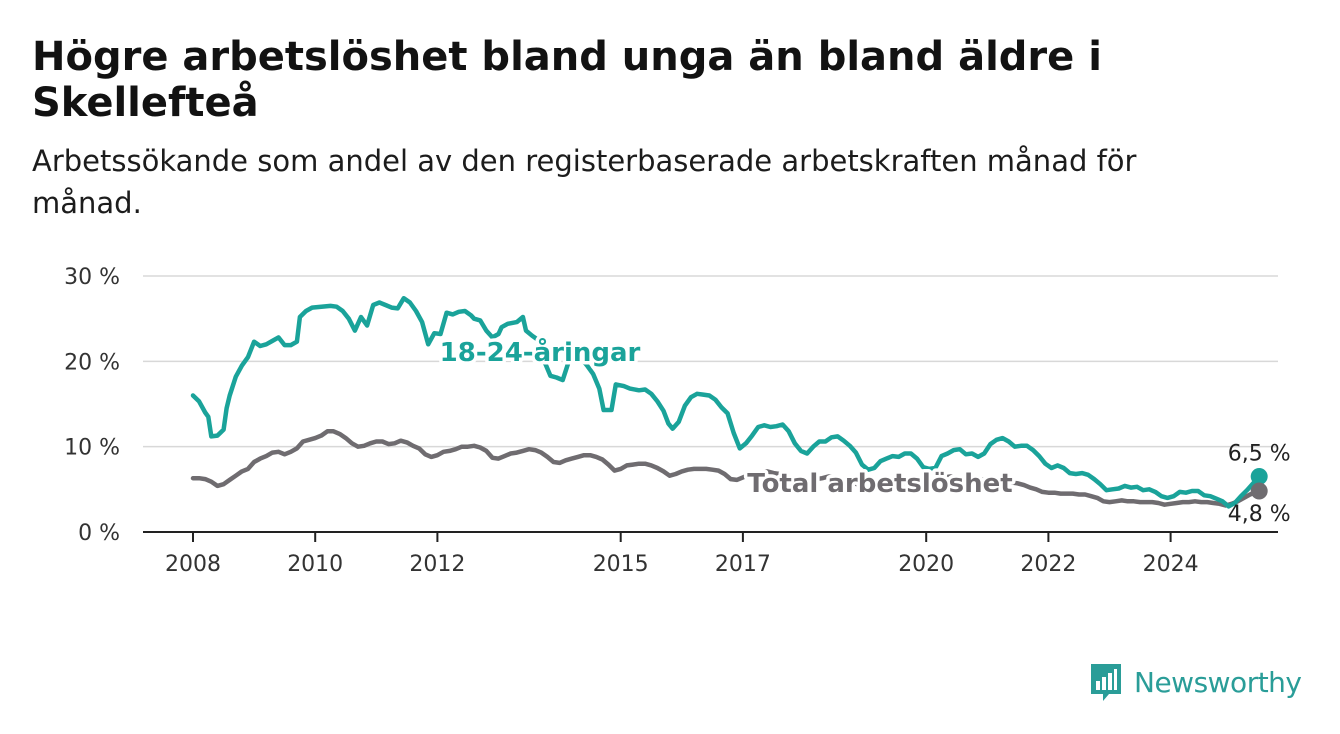  What do you see at coordinates (621, 564) in the screenshot?
I see `x-tick-label: 2015` at bounding box center [621, 564].